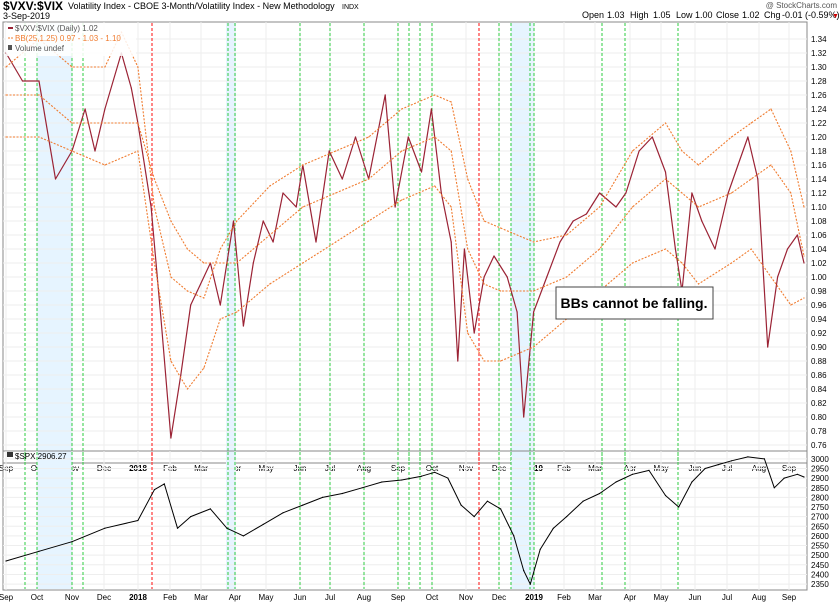 The image size is (840, 604). What do you see at coordinates (534, 597) in the screenshot?
I see `spx-x-tick-label: 2019` at bounding box center [534, 597].